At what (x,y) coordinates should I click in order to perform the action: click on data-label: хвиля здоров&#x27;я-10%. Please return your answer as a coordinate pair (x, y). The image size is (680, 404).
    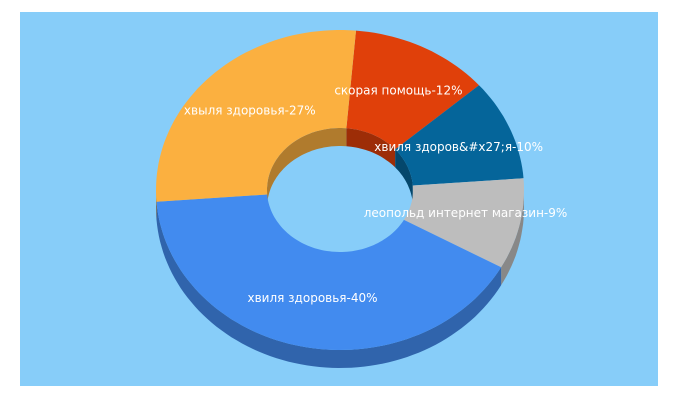
    Looking at the image, I should click on (458, 147).